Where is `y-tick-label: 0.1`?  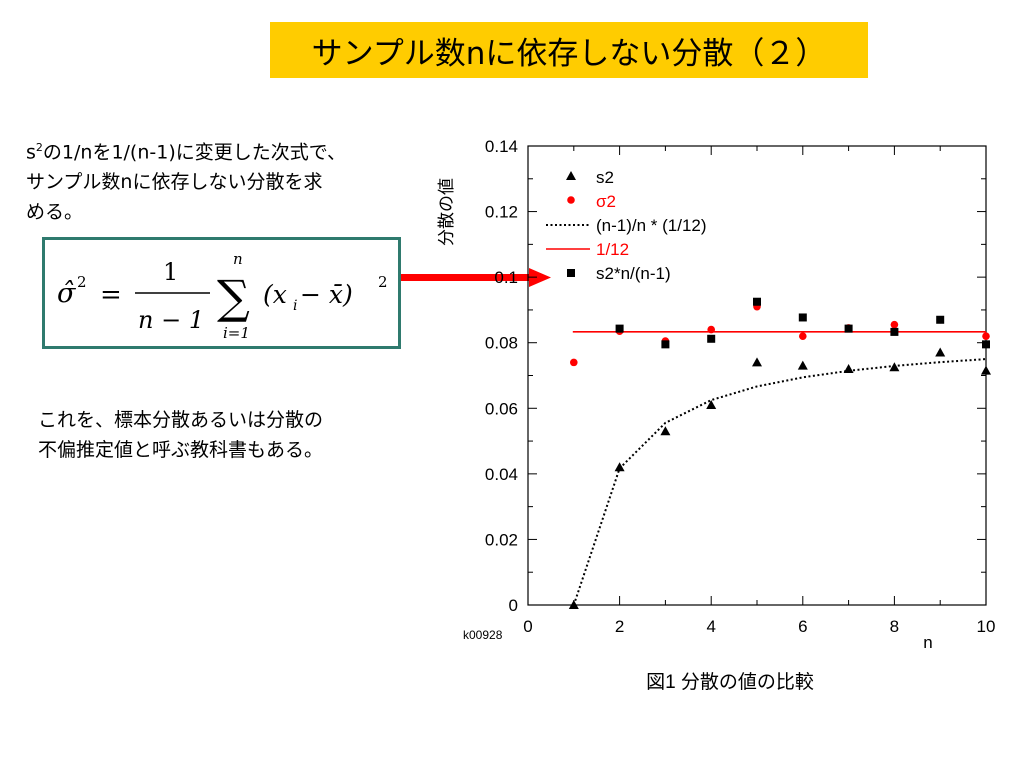 y-tick-label: 0.1 is located at coordinates (506, 277).